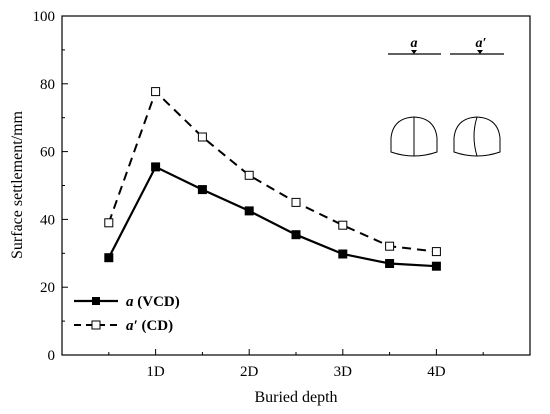 The width and height of the screenshot is (550, 414). What do you see at coordinates (47, 153) in the screenshot?
I see `y-tick-label: 60` at bounding box center [47, 153].